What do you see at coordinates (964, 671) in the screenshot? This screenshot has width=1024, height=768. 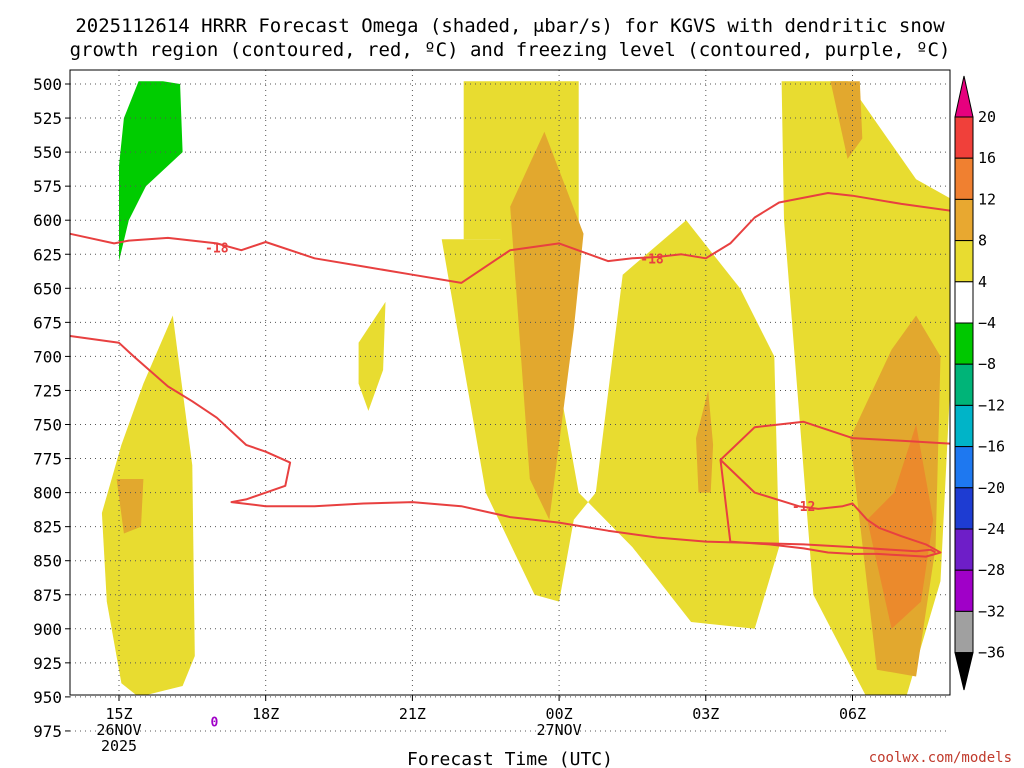 I see `colorbar-bottom-arrow` at bounding box center [964, 671].